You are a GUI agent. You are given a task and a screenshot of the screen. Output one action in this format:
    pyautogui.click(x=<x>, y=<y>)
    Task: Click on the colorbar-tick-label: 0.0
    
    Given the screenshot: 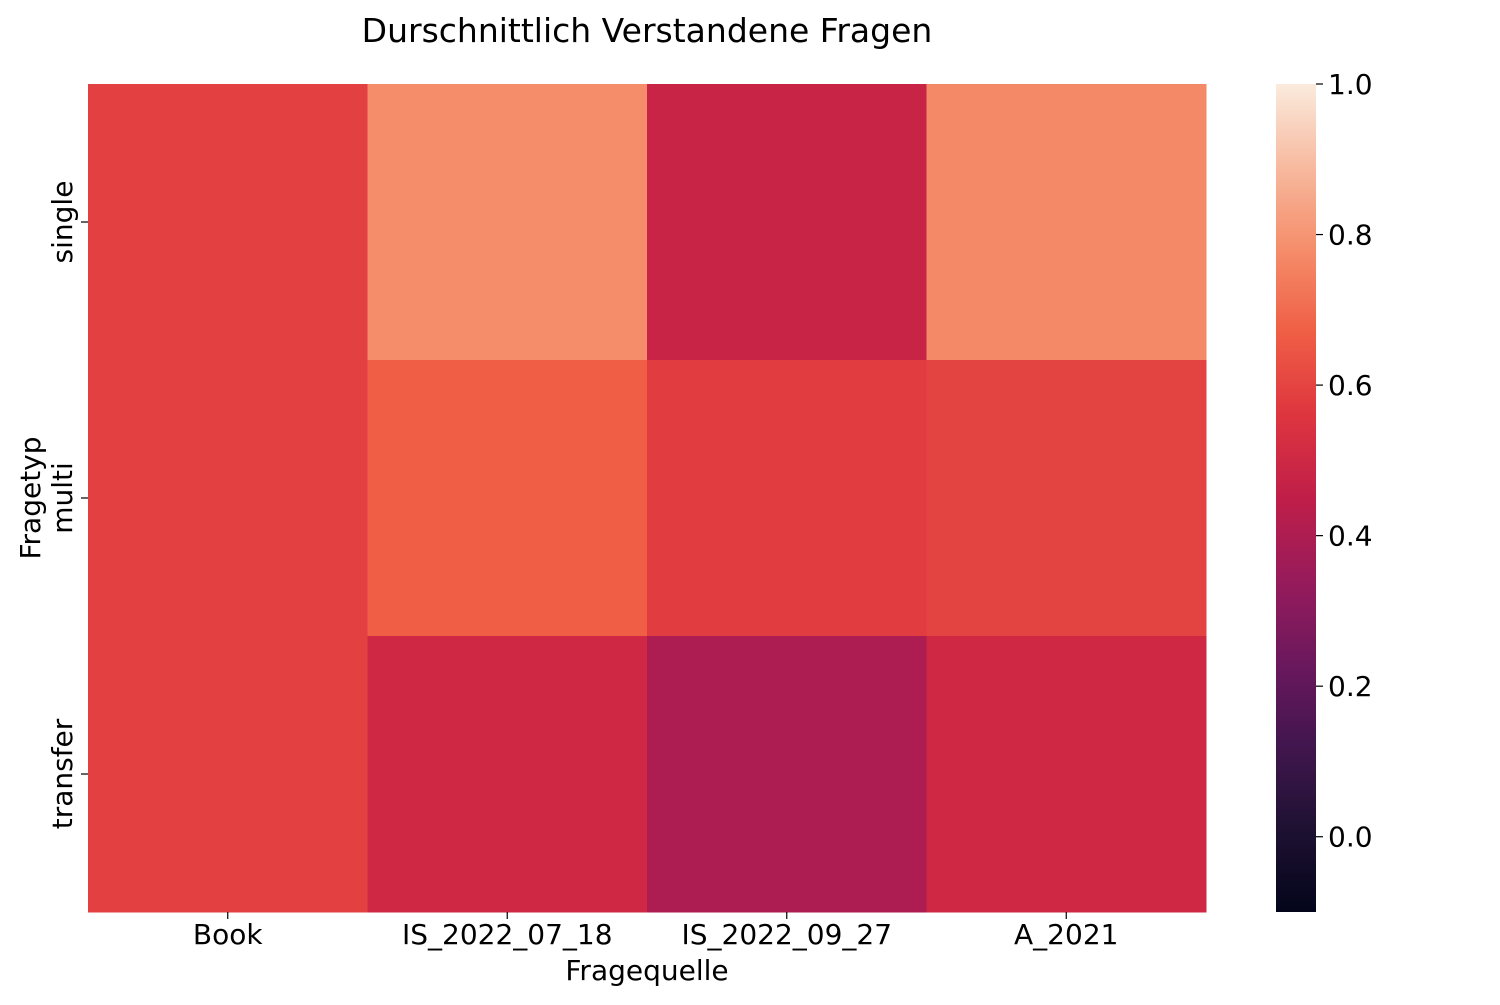 What is the action you would take?
    pyautogui.click(x=1350, y=837)
    